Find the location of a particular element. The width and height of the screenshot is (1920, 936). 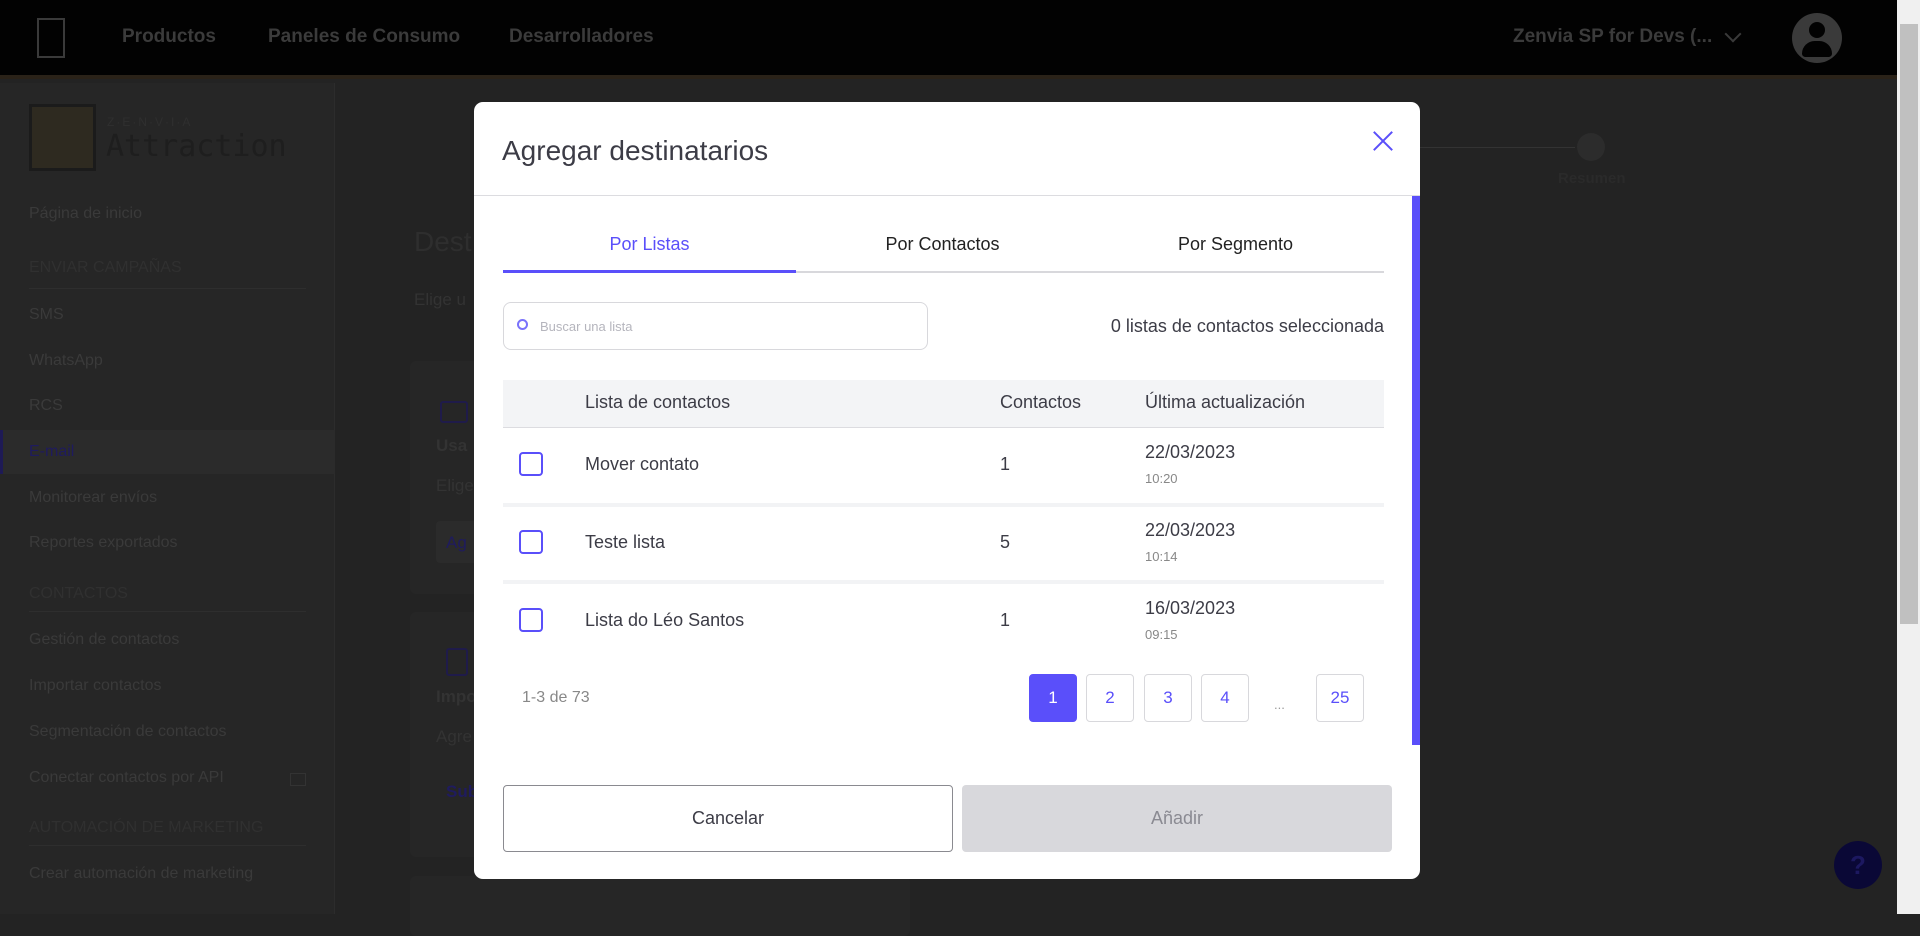

card-title: Usa is located at coordinates (452, 445).